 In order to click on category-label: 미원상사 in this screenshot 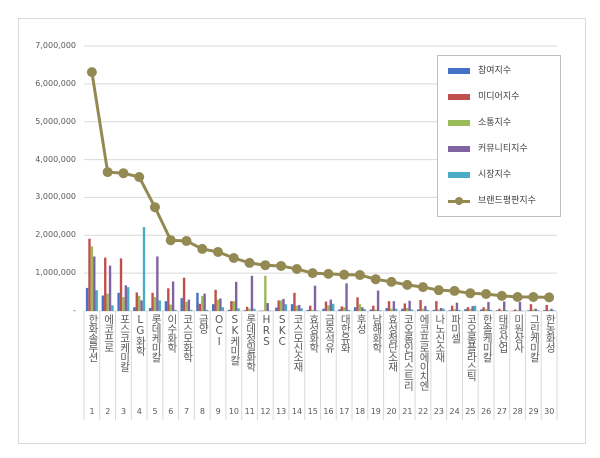, I will do `click(518, 333)`.